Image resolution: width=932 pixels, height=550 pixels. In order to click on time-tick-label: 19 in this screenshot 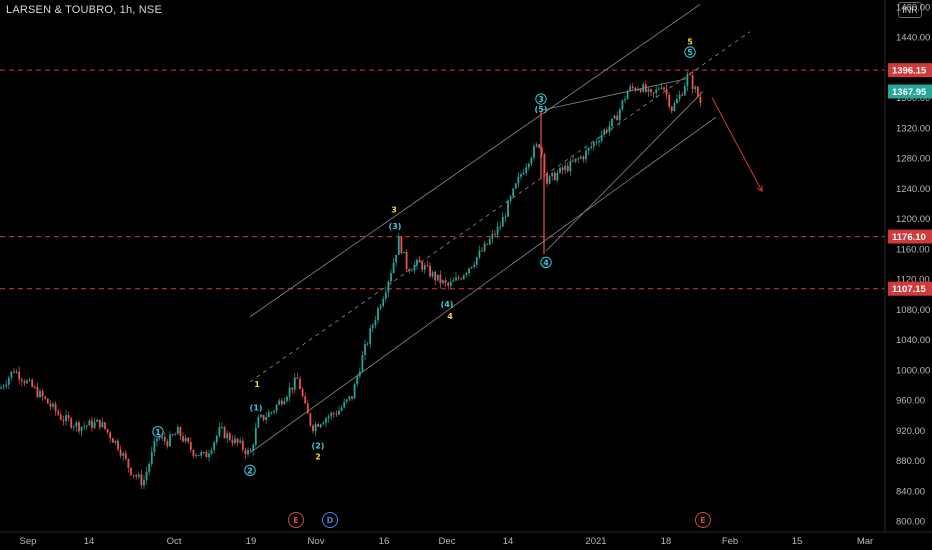, I will do `click(251, 541)`.